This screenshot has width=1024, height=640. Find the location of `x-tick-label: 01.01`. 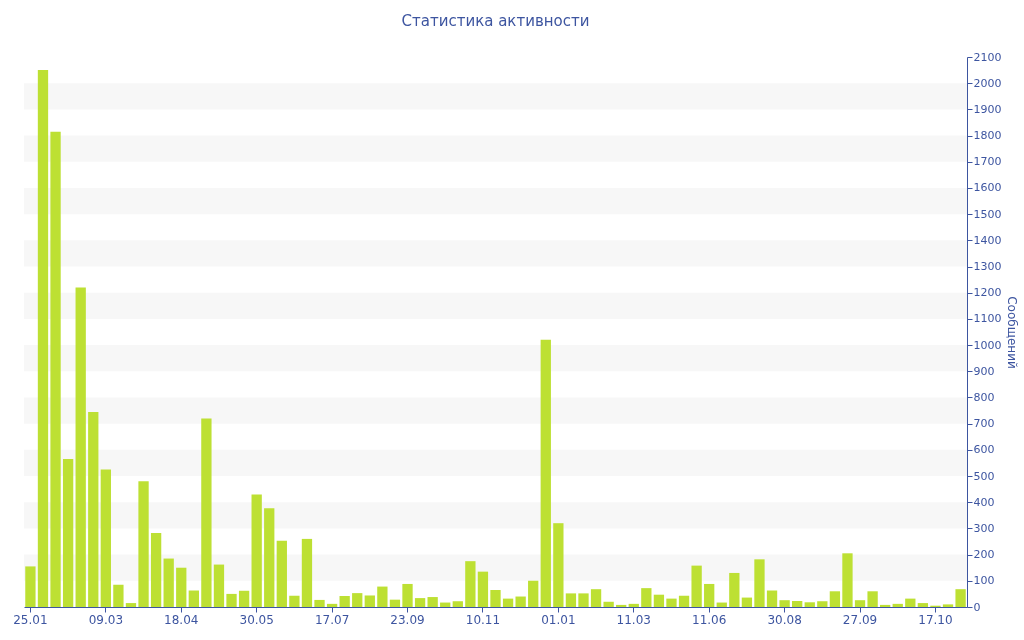

x-tick-label: 01.01 is located at coordinates (558, 619).